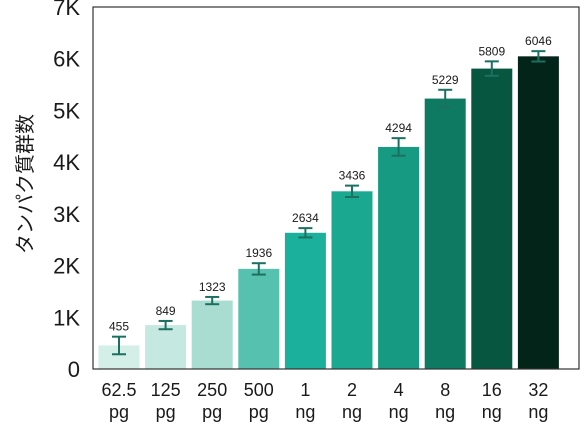 This screenshot has height=431, width=587. Describe the element at coordinates (445, 80) in the screenshot. I see `data-label: 5229` at that location.